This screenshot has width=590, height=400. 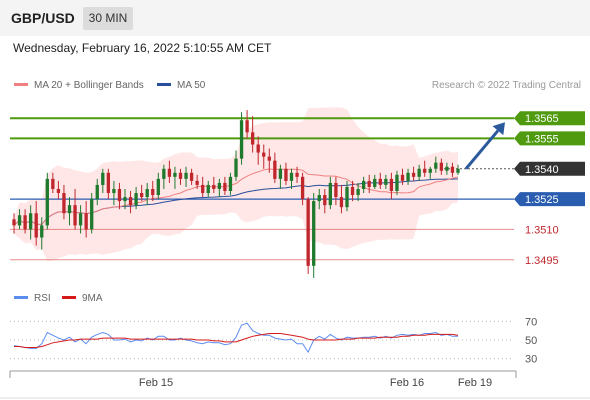 I want to click on x-tick-feb-16: Feb 16, so click(x=407, y=383).